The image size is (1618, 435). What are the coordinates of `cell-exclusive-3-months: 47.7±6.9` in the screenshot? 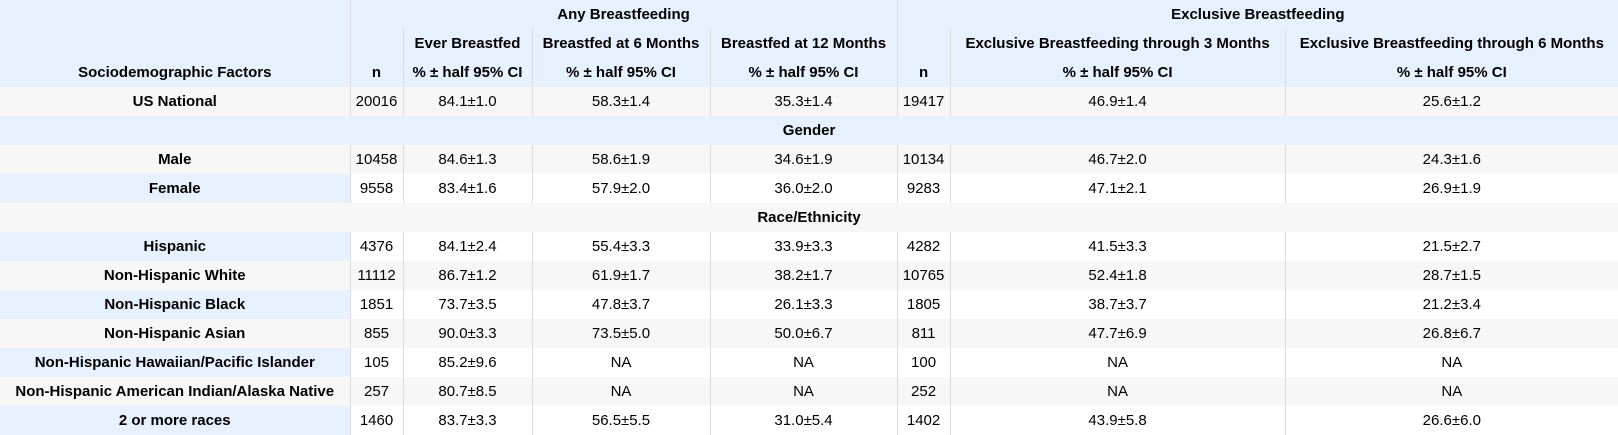 It's located at (1117, 333).